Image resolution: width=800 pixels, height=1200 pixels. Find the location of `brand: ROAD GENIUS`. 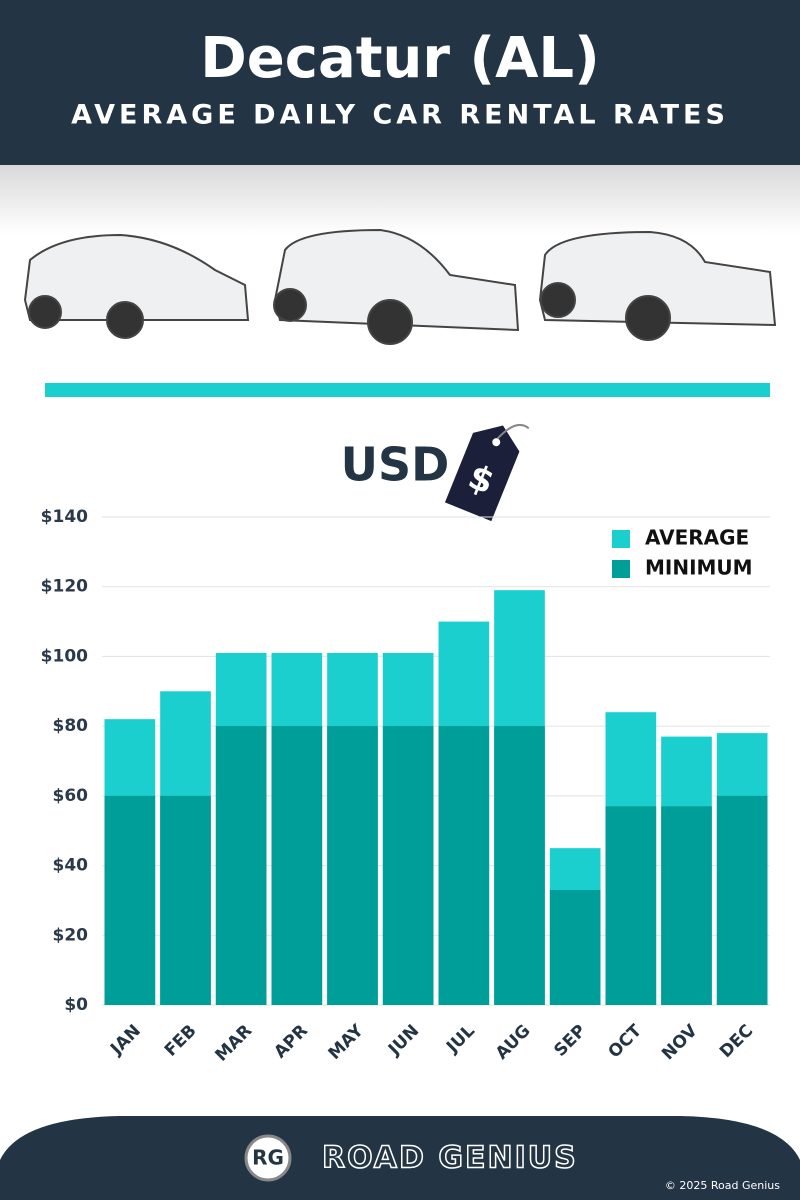

brand: ROAD GENIUS is located at coordinates (450, 1158).